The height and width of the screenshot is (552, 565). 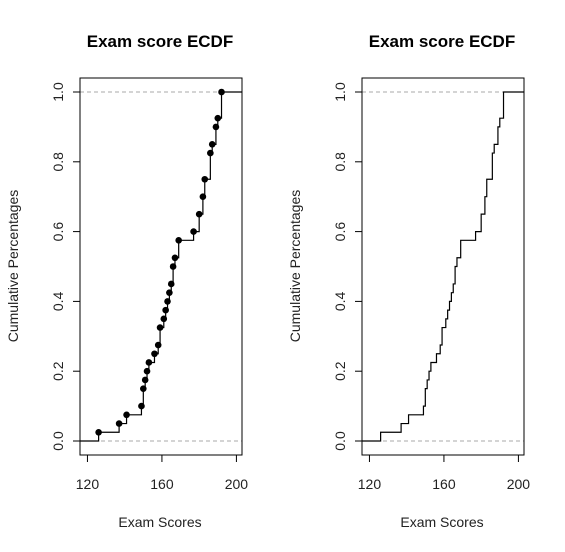 What do you see at coordinates (162, 484) in the screenshot?
I see `left-x-tick-label-1: 160` at bounding box center [162, 484].